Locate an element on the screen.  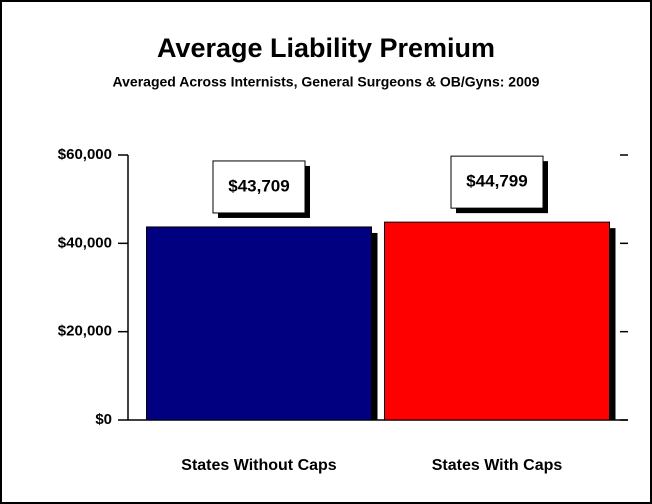
y-tick-label: $0 is located at coordinates (103, 419).